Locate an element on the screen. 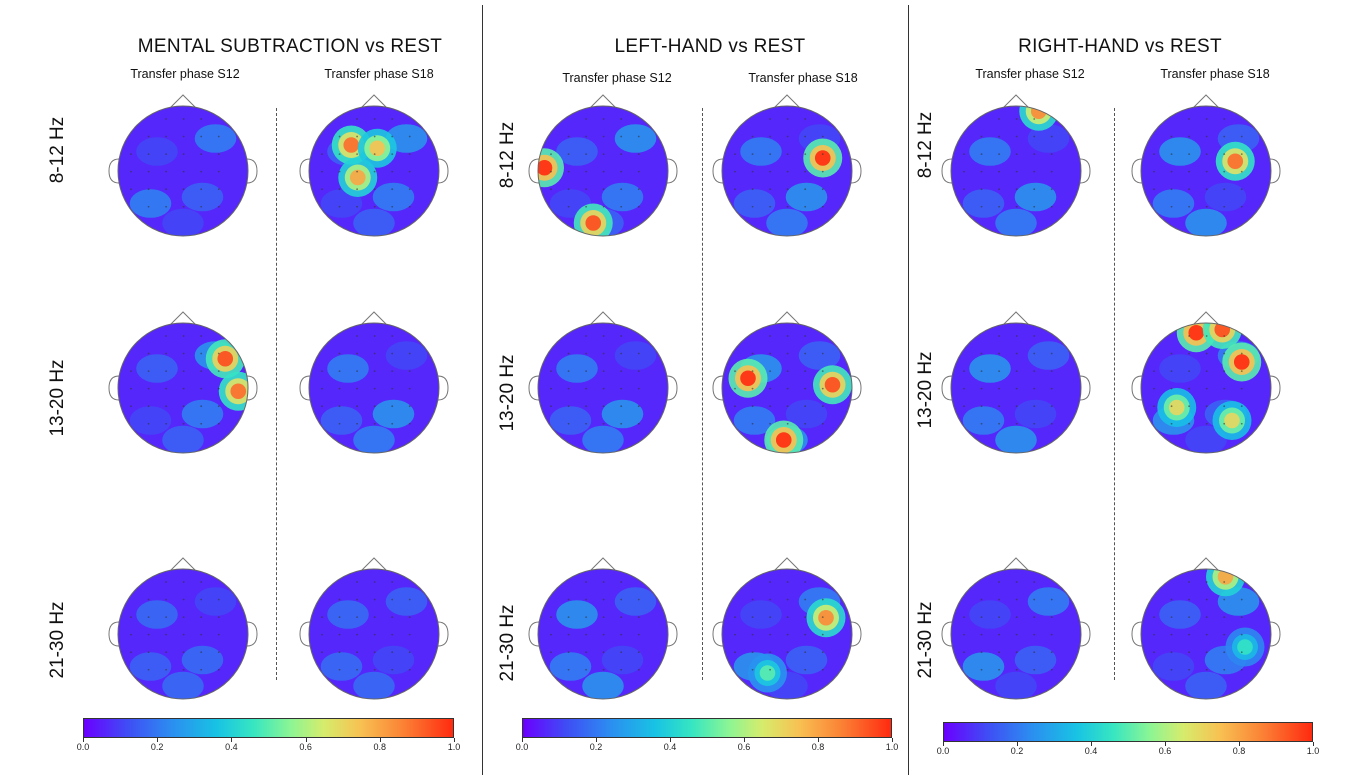 This screenshot has height=781, width=1363. head-outline is located at coordinates (1016, 634).